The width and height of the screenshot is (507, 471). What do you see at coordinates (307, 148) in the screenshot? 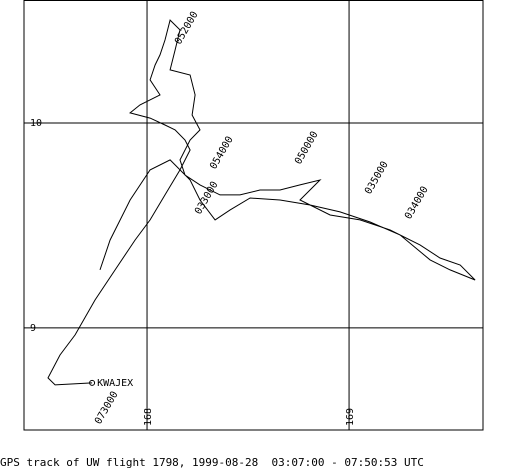
I see `time-label: 050000` at bounding box center [307, 148].